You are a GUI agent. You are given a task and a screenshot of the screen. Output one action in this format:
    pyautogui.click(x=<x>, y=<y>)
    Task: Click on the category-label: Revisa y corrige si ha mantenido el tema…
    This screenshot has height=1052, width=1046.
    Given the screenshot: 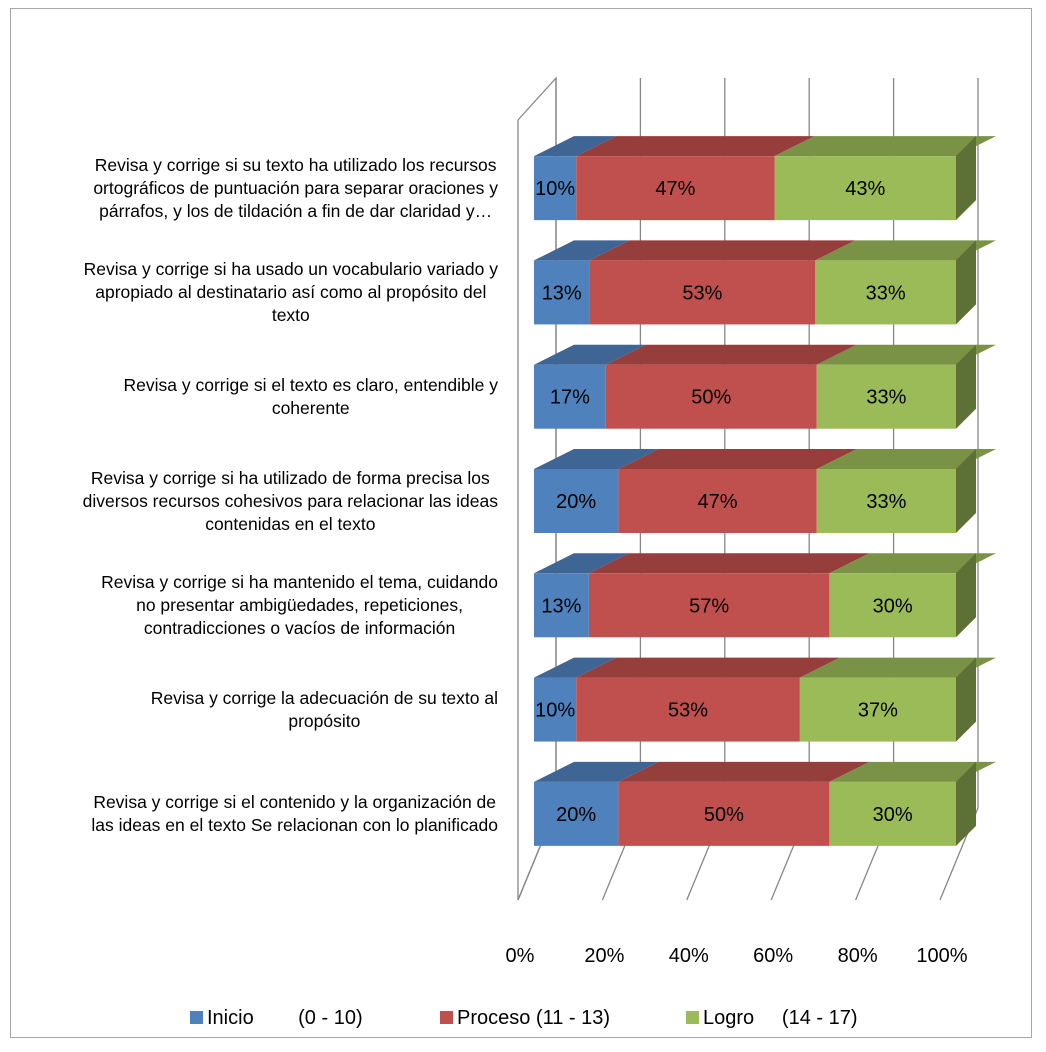 What is the action you would take?
    pyautogui.click(x=260, y=605)
    